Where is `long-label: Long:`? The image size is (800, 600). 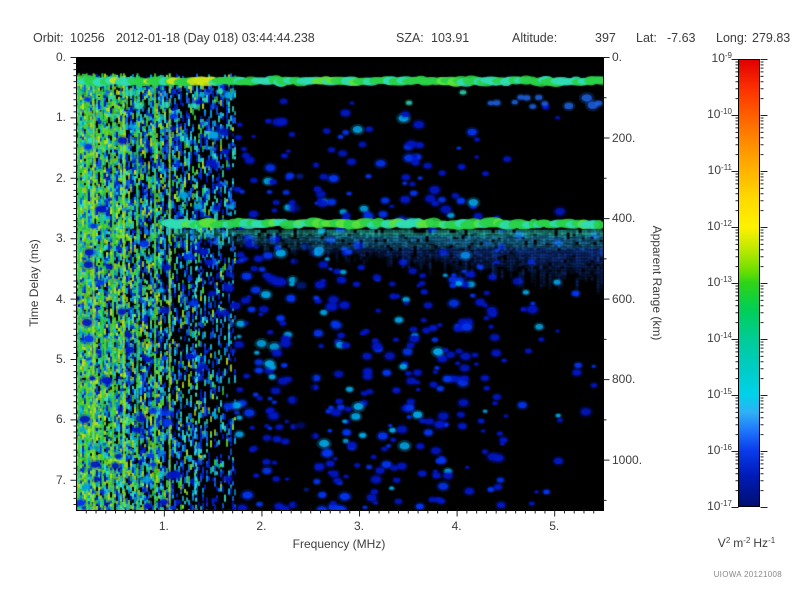
long-label: Long: is located at coordinates (732, 38).